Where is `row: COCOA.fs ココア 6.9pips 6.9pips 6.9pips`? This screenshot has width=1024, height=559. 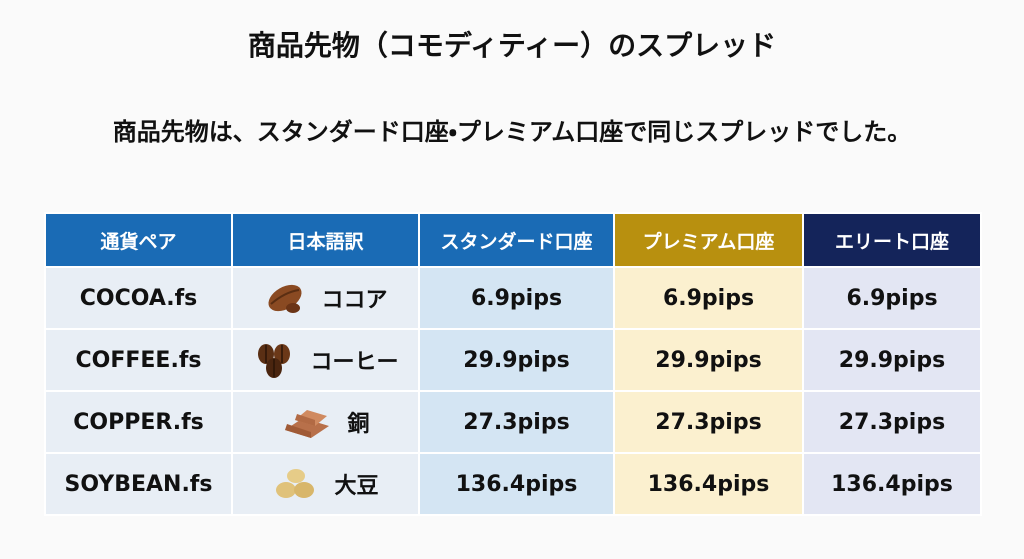 row: COCOA.fs ココア 6.9pips 6.9pips 6.9pips is located at coordinates (513, 298).